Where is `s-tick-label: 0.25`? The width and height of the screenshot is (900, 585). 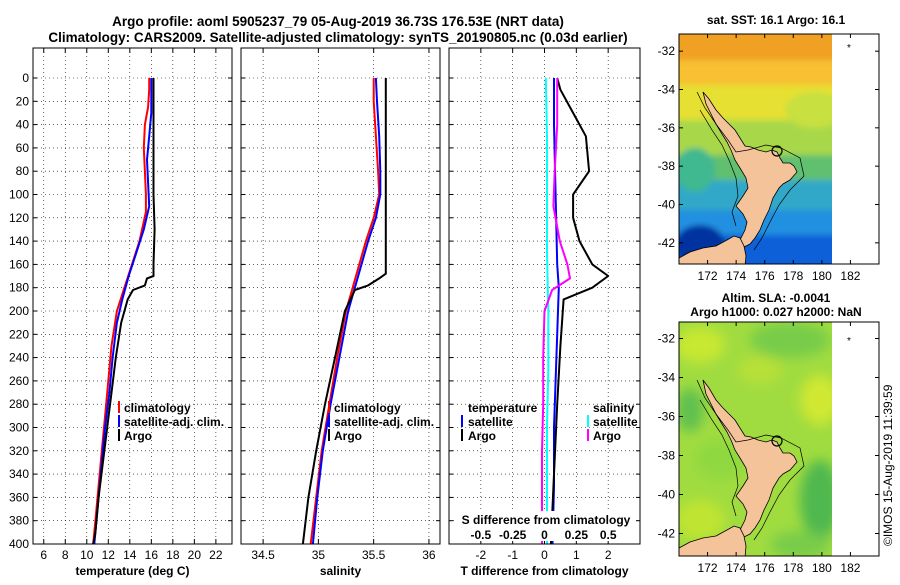
s-tick-label: 0.25 is located at coordinates (577, 535).